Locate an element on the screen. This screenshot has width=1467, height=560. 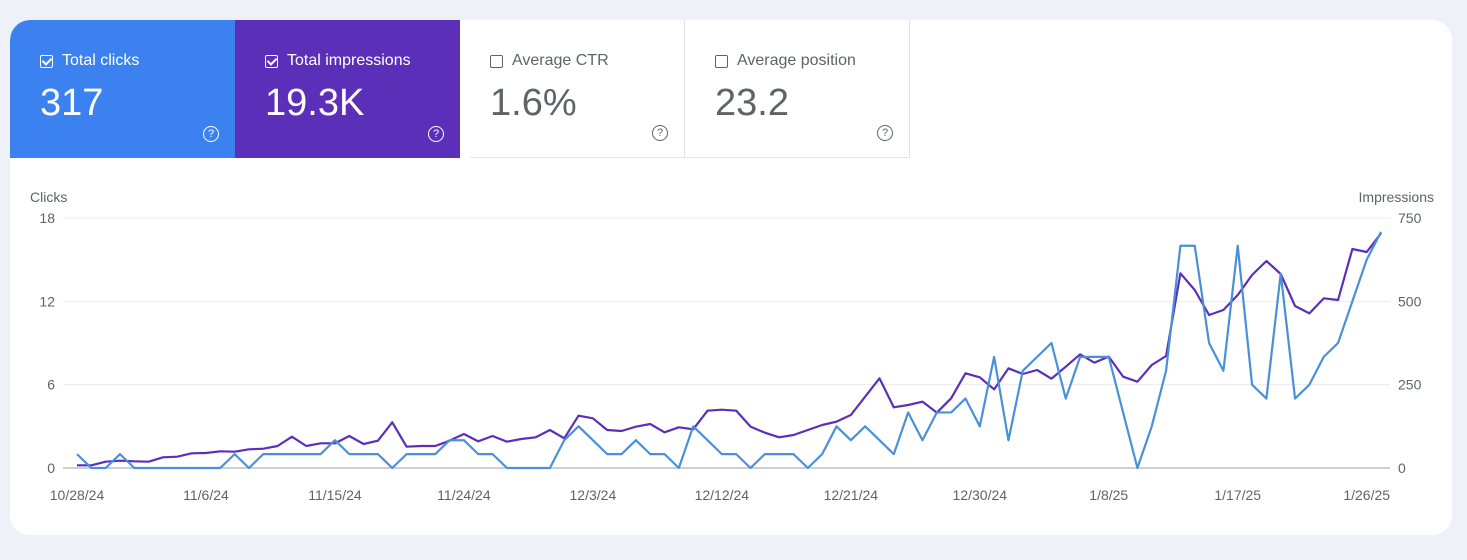
x-tick-label: 12/12/24 is located at coordinates (722, 495).